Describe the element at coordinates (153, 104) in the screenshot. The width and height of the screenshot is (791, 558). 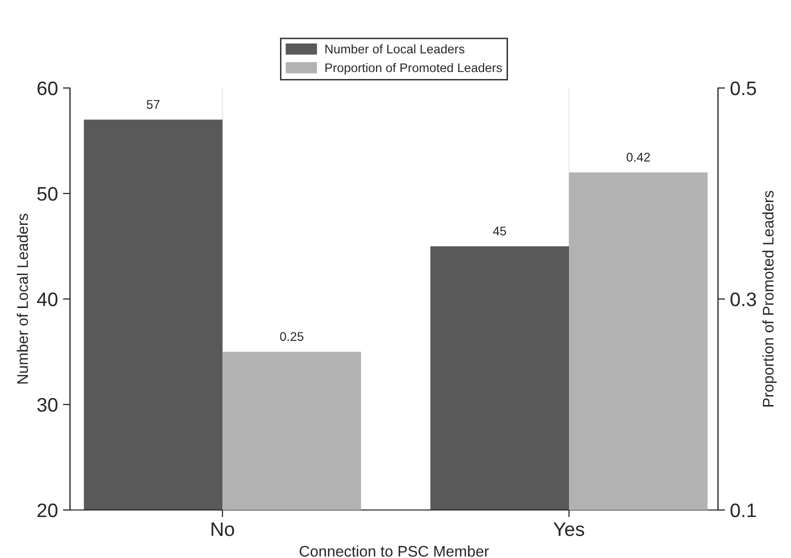
I see `data-label: 57` at that location.